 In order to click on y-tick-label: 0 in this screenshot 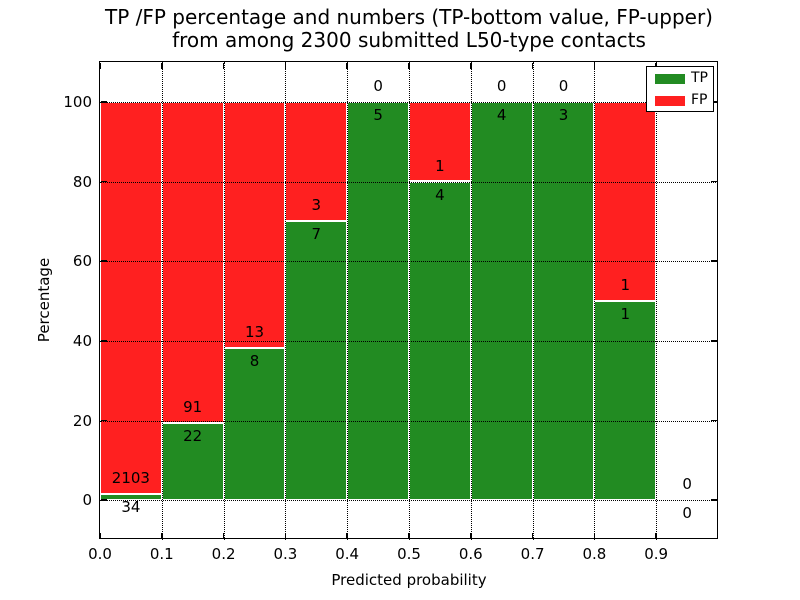, I will do `click(87, 500)`.